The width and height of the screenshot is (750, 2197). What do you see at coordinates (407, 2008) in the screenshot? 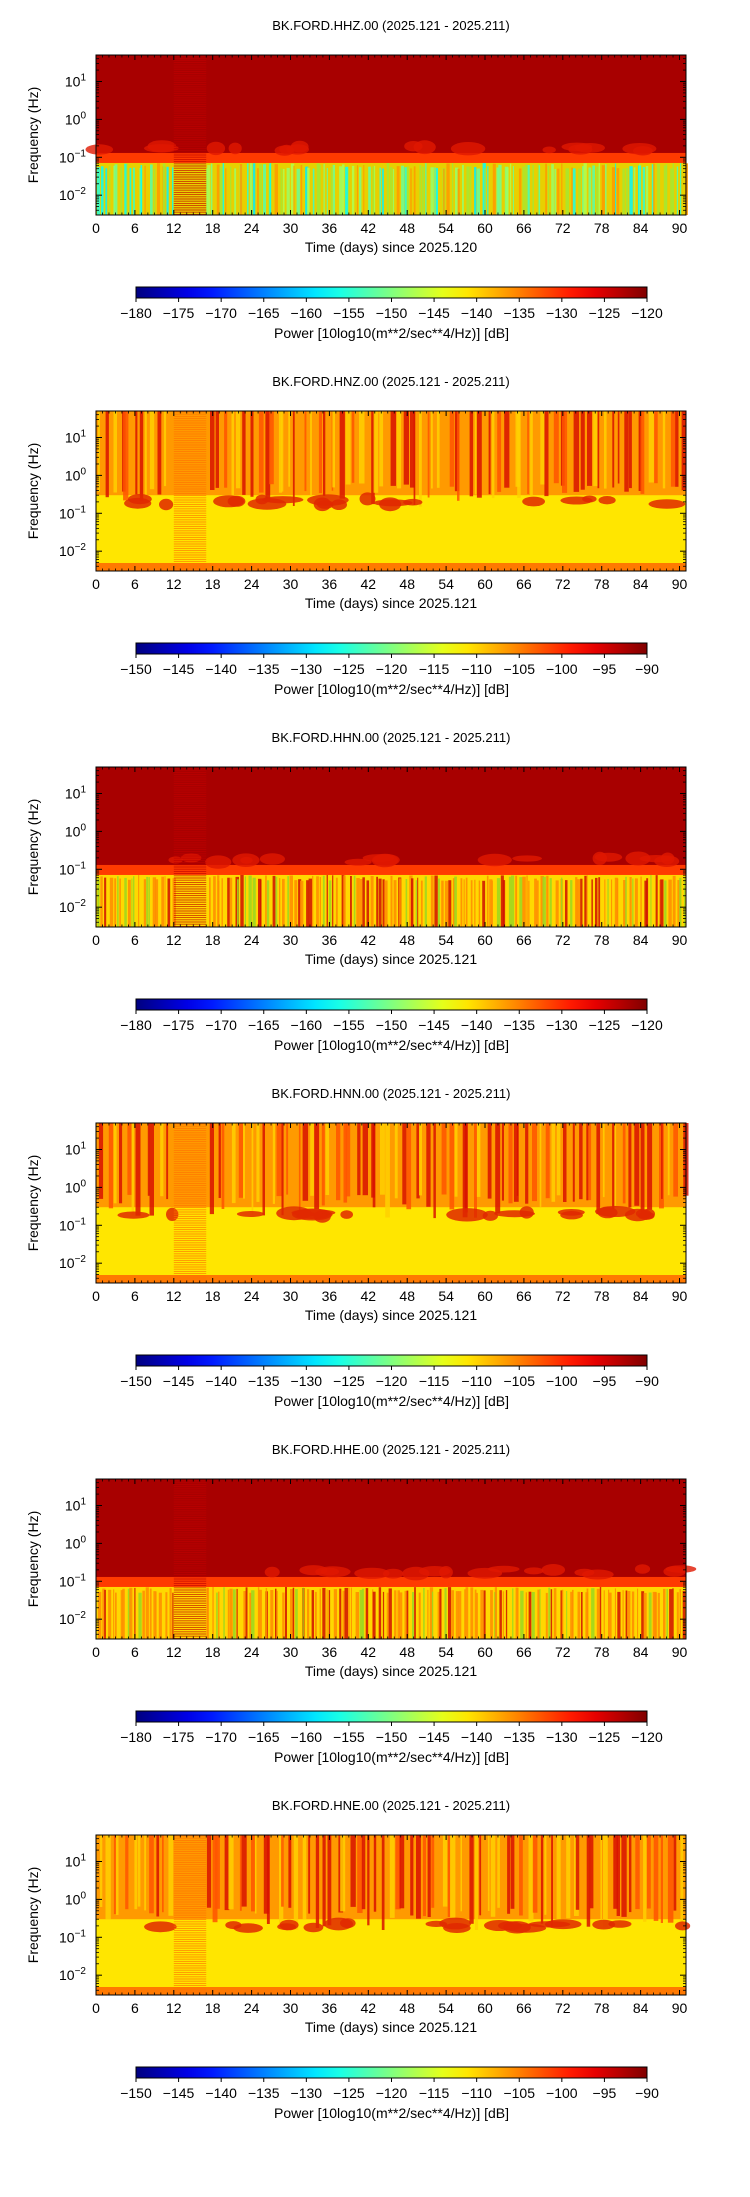
I see `x-tick-label: 48` at bounding box center [407, 2008].